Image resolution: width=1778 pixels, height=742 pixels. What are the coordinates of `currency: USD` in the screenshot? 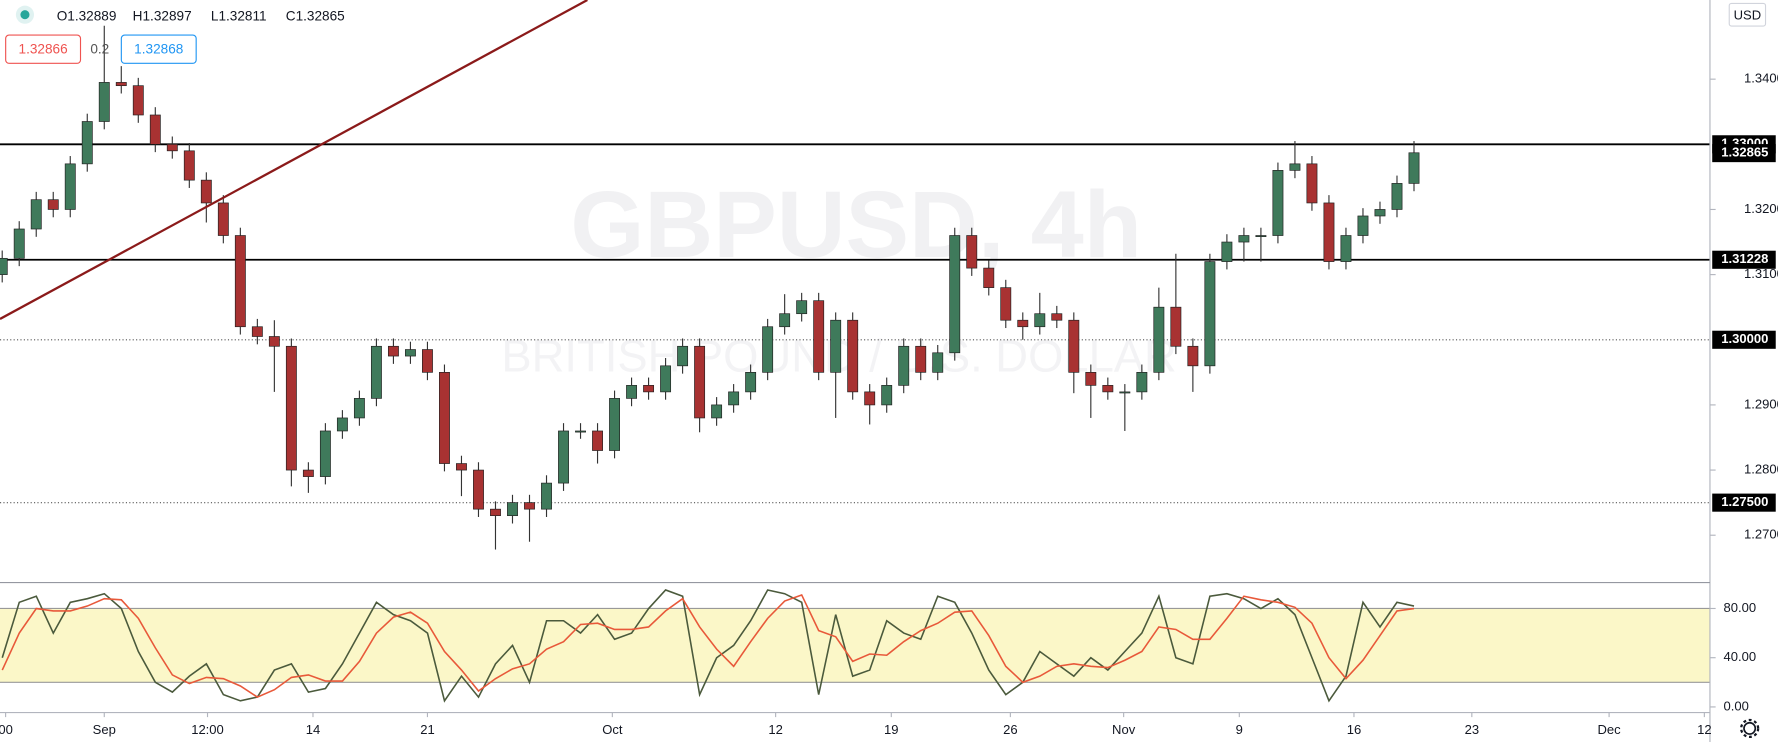 It's located at (1748, 14).